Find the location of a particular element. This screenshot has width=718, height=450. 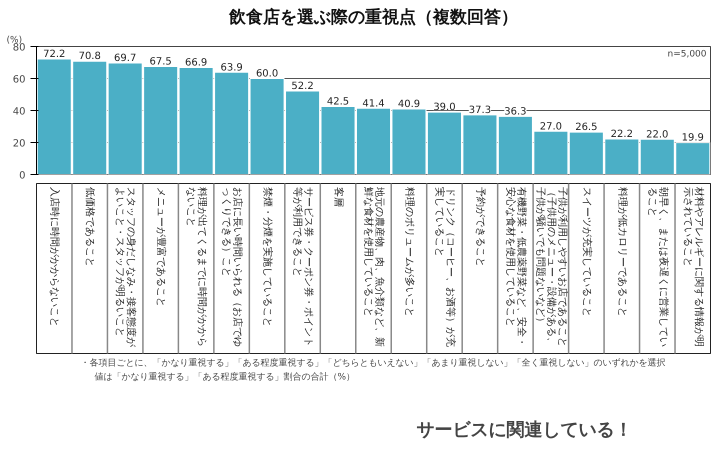

x-tick-label: 低価格であること is located at coordinates (90, 226).